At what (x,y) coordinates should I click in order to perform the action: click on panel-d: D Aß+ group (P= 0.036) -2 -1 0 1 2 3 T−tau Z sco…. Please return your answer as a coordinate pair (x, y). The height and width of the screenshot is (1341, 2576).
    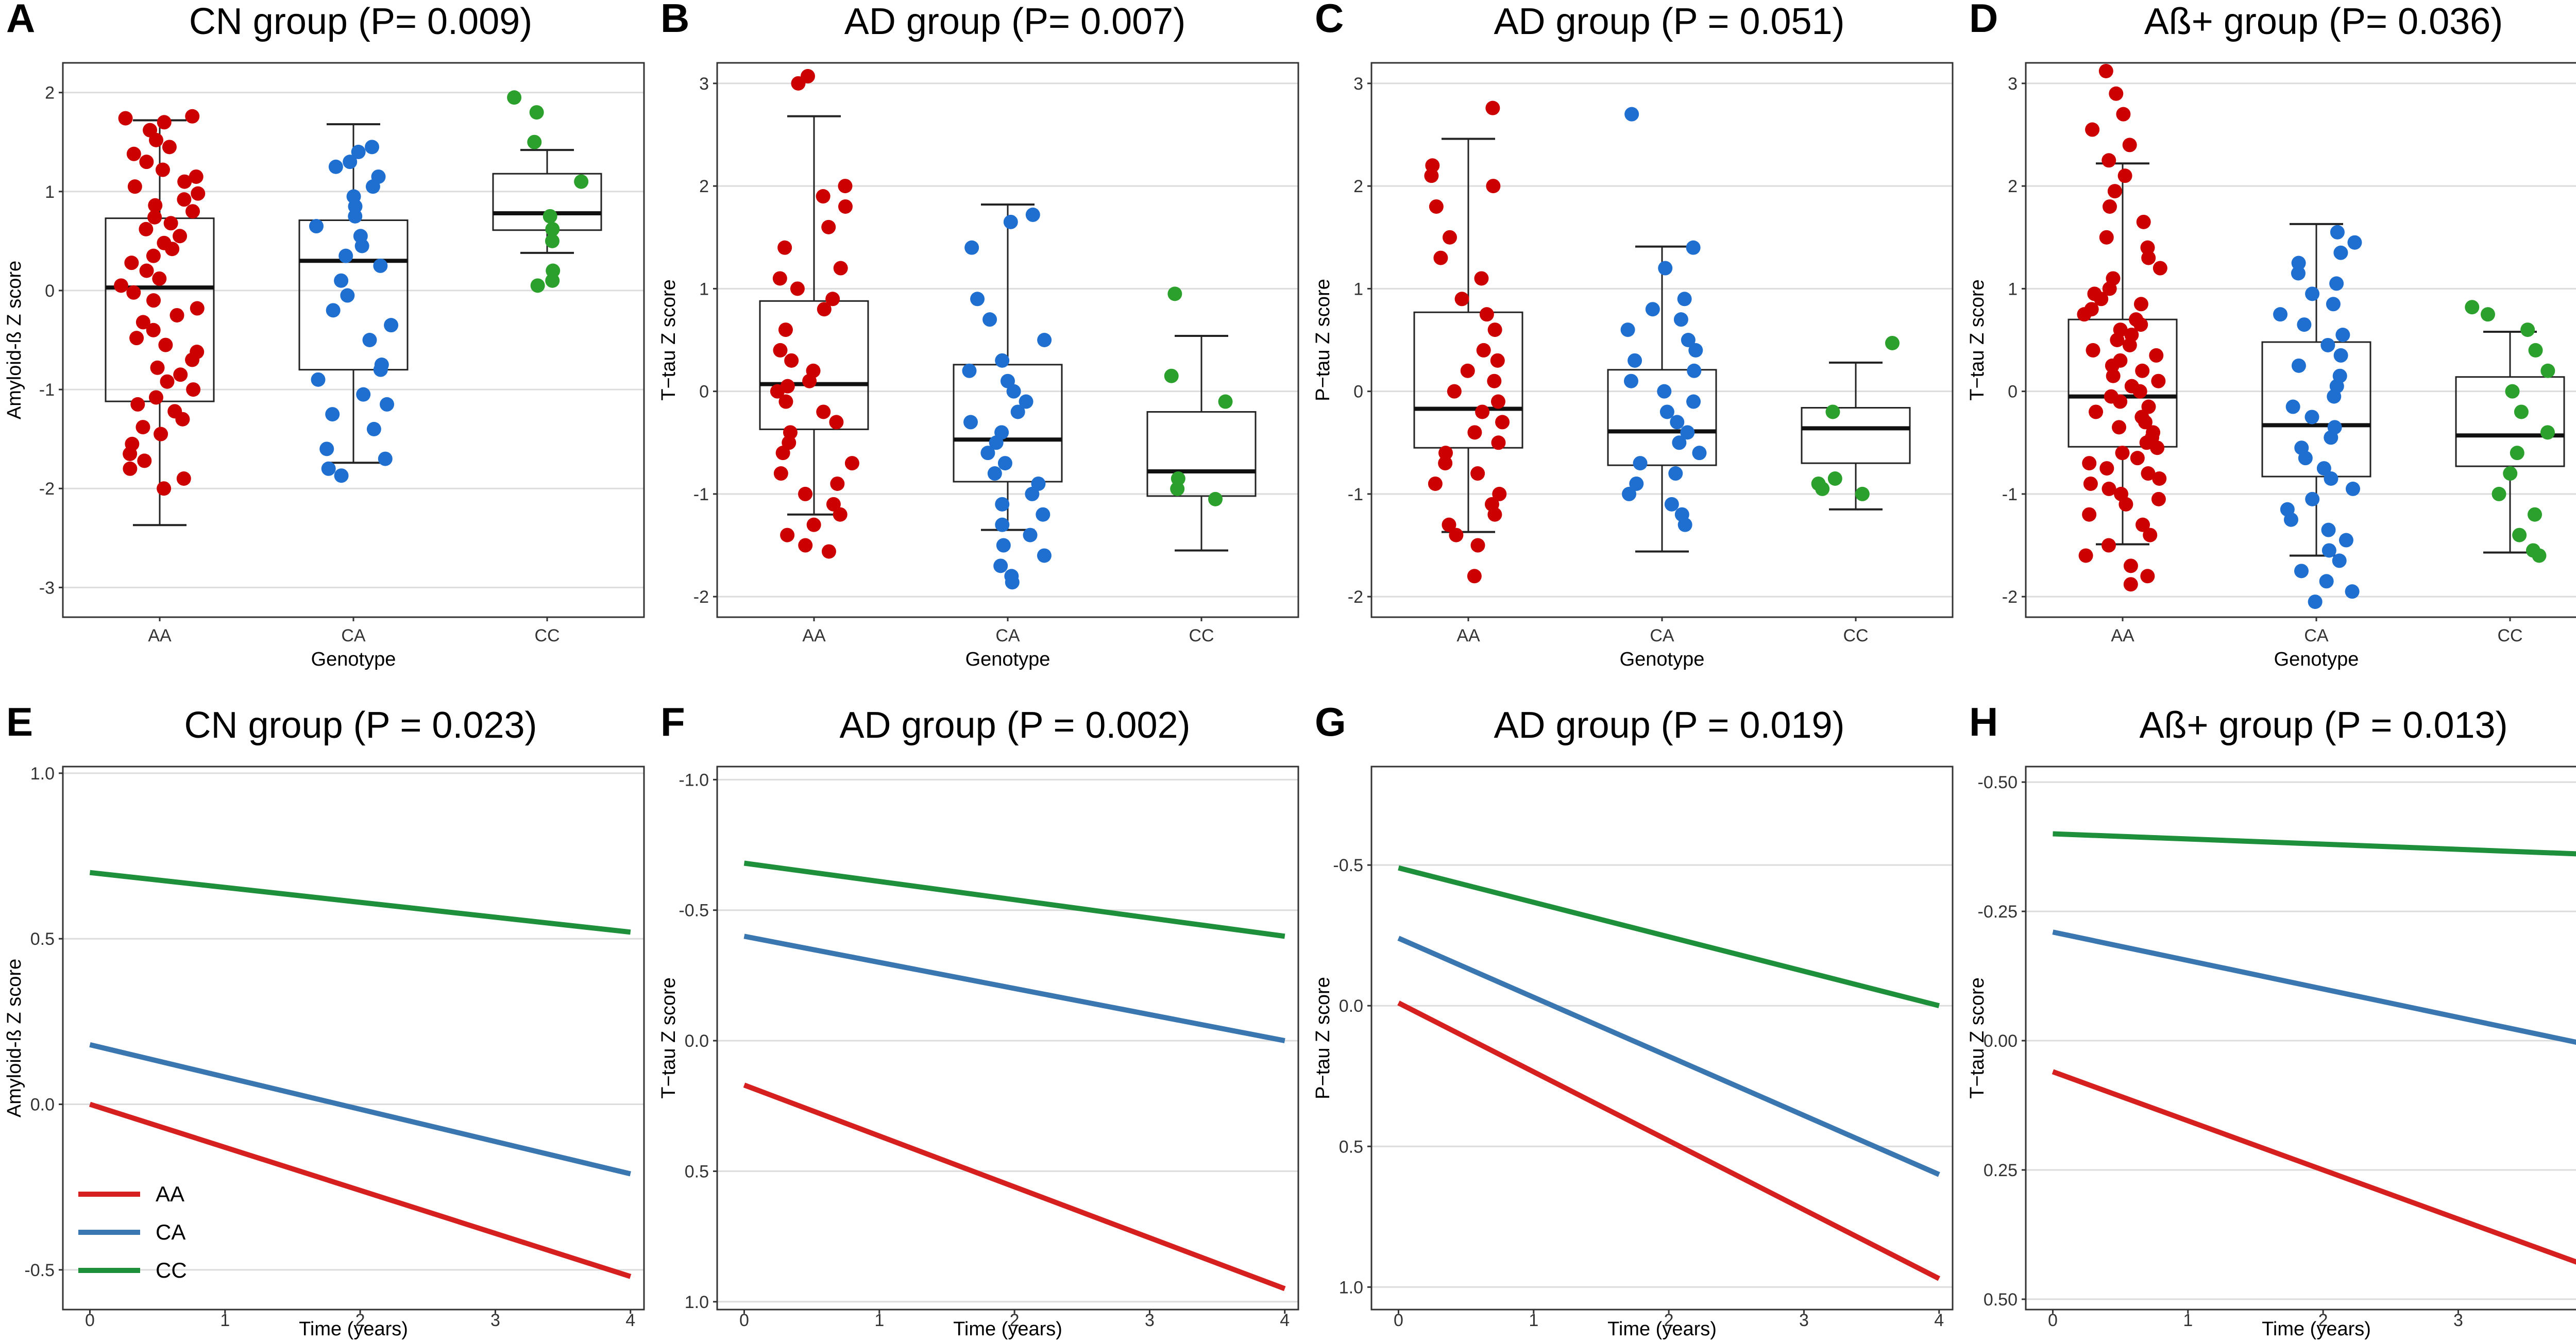
    Looking at the image, I should click on (2271, 335).